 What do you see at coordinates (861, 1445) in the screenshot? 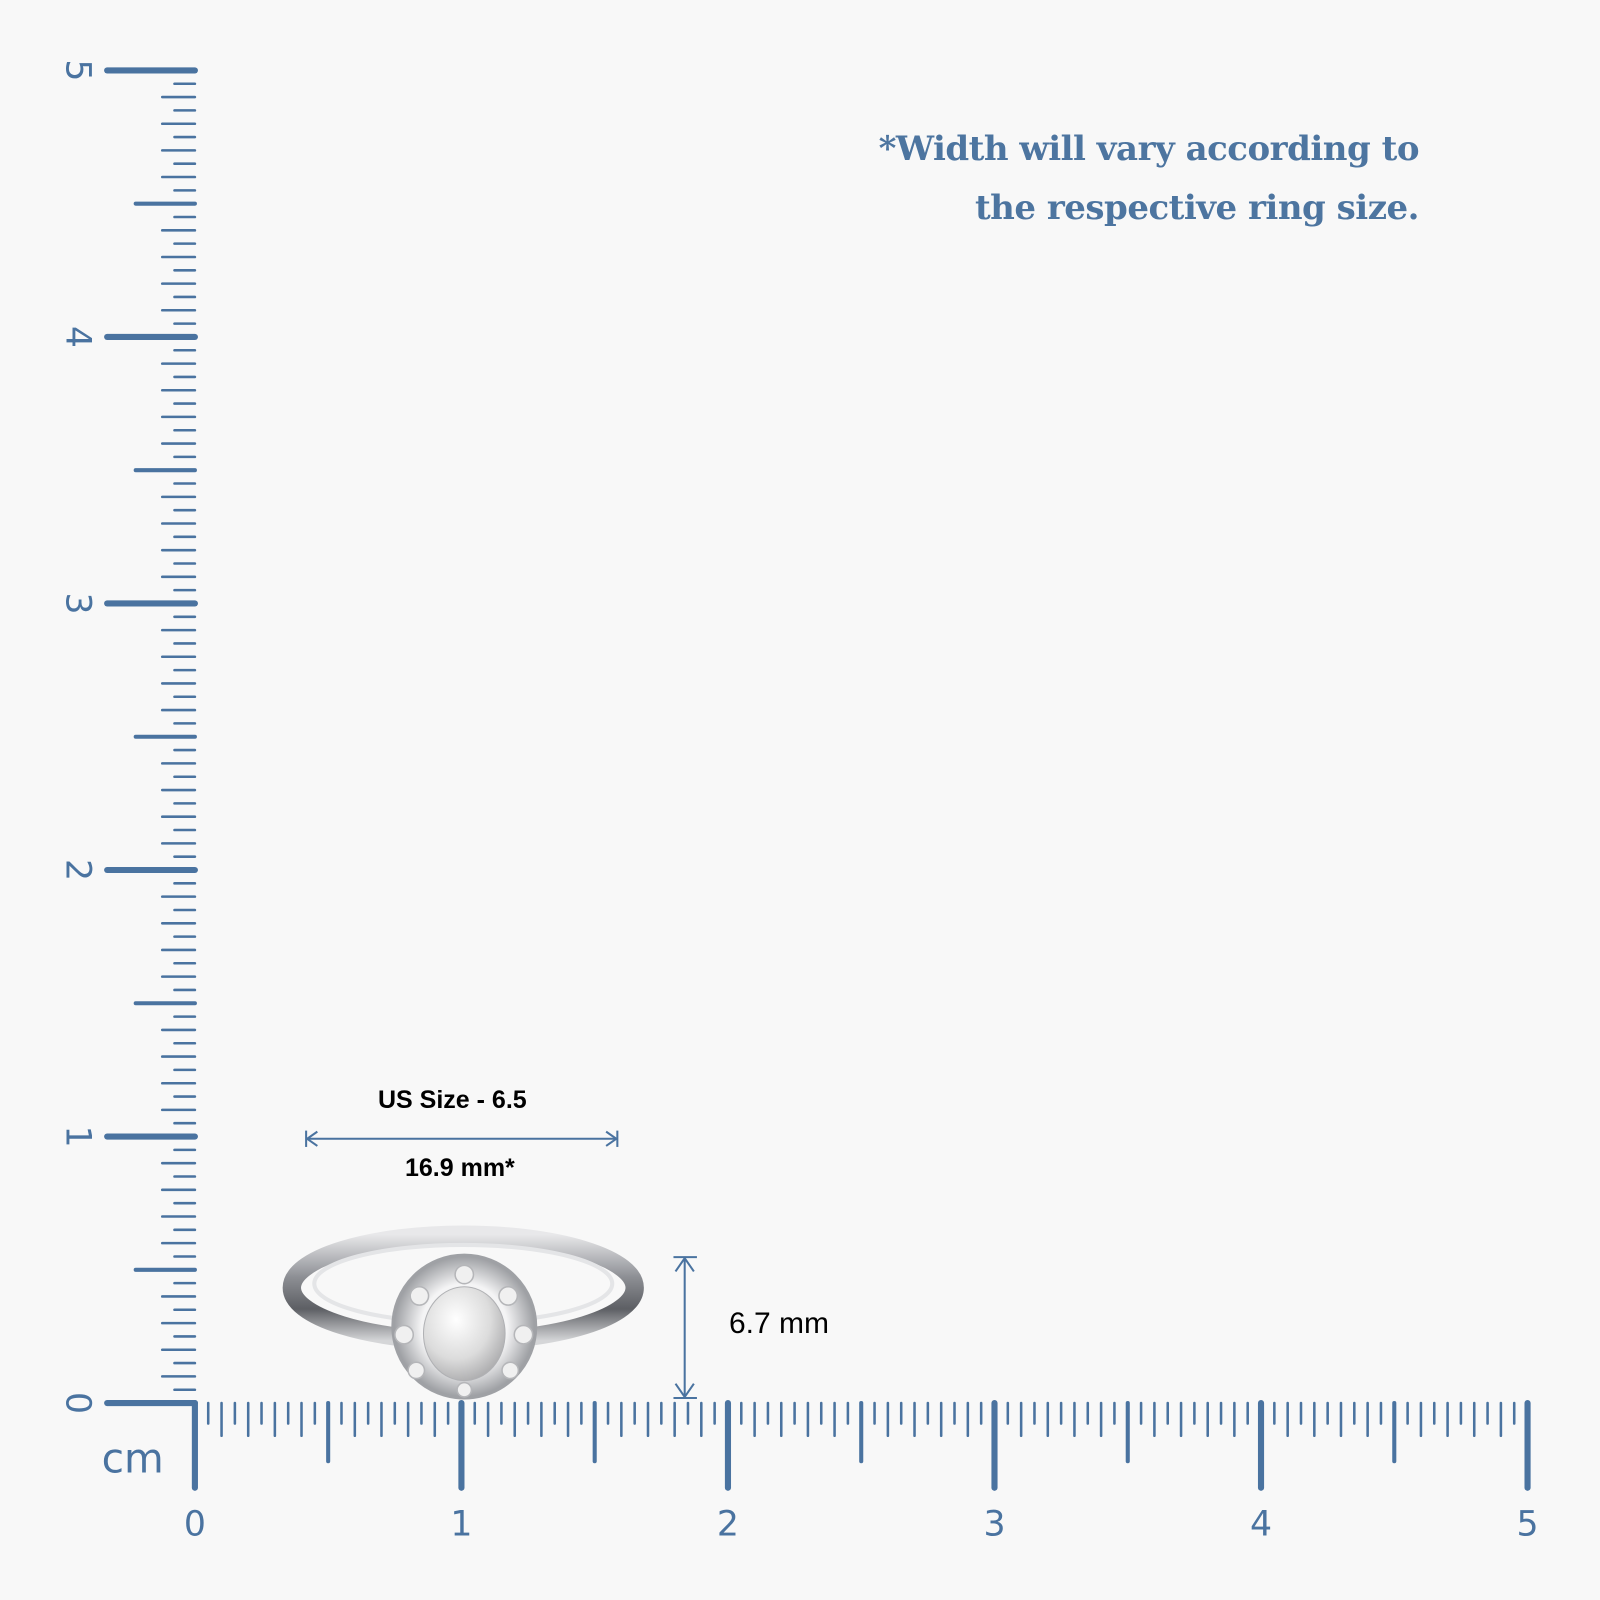
I see `horizontal-ruler` at bounding box center [861, 1445].